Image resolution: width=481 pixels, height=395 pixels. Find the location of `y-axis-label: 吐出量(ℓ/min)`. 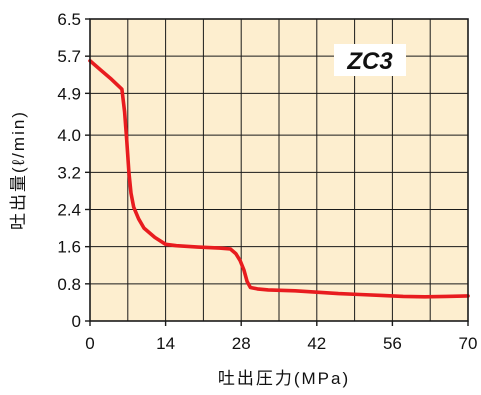

y-axis-label: 吐出量(ℓ/min) is located at coordinates (18, 170).